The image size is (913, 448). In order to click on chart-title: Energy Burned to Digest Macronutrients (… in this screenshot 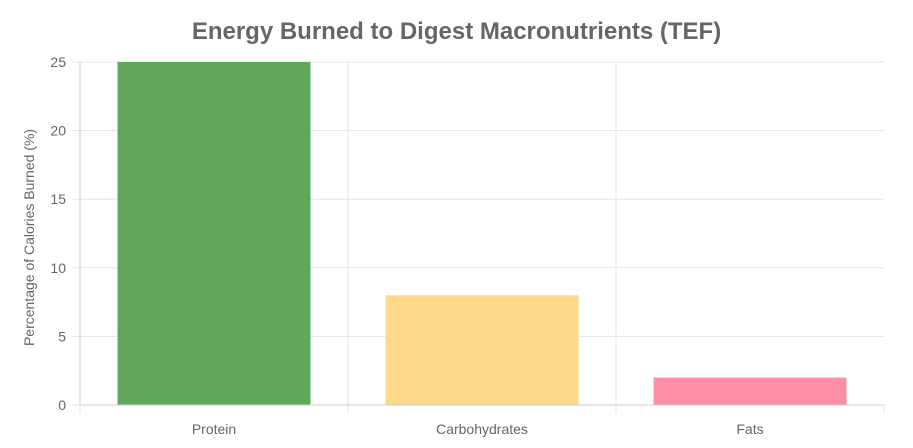, I will do `click(456, 31)`.